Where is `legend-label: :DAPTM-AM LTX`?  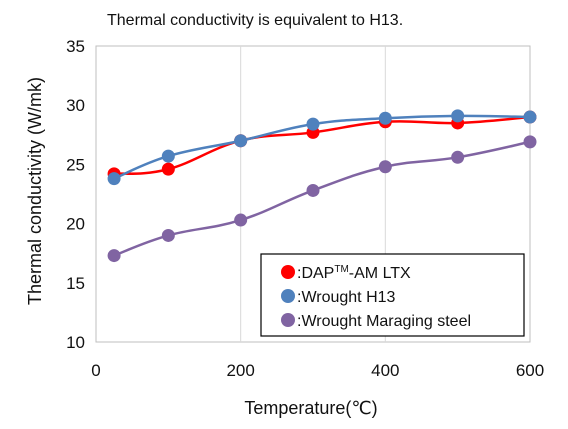
legend-label: :DAPTM-AM LTX is located at coordinates (354, 273).